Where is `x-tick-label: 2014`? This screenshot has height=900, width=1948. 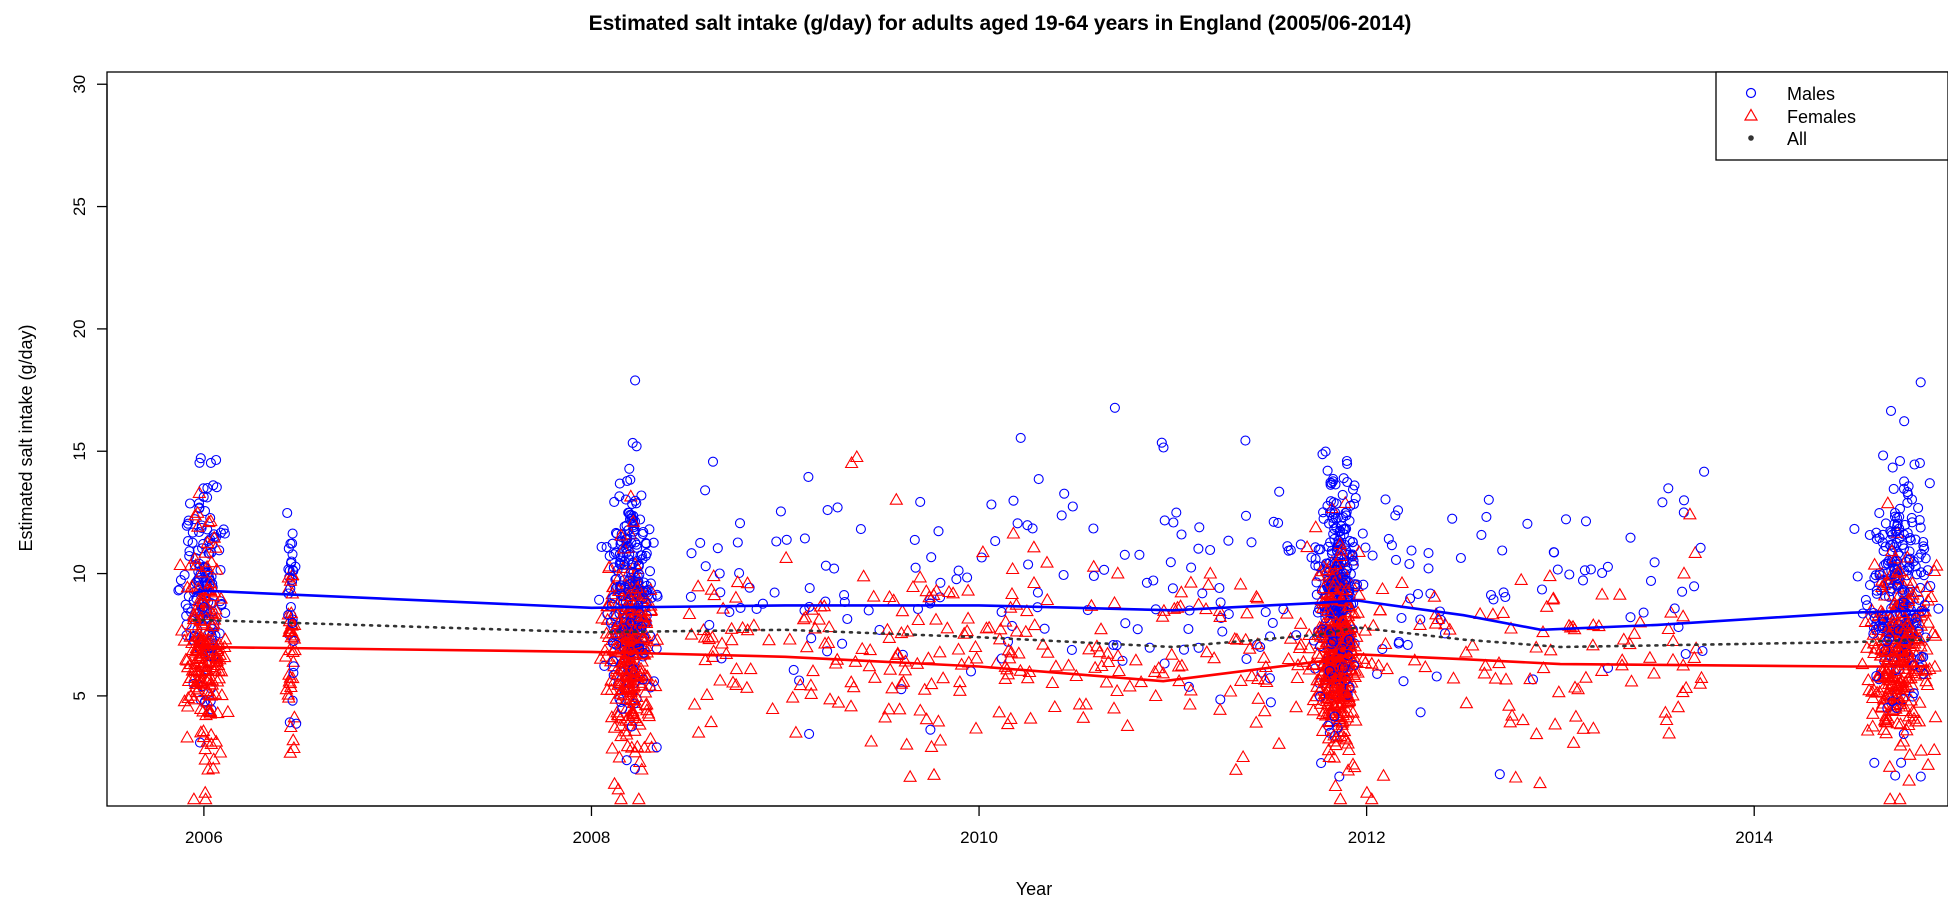 x-tick-label: 2014 is located at coordinates (1754, 837).